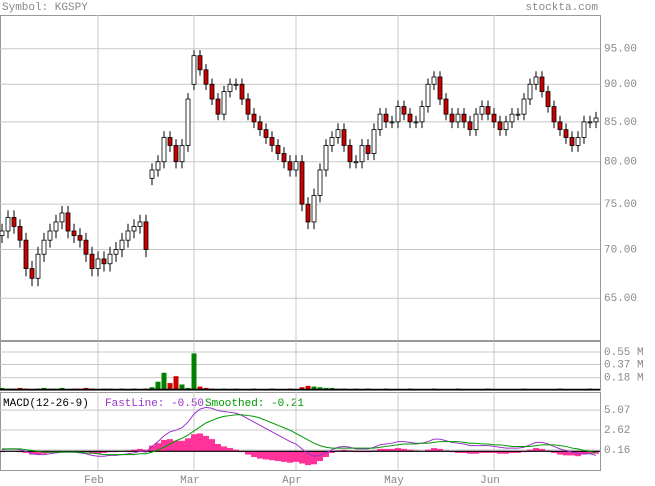  Describe the element at coordinates (299, 435) in the screenshot. I see `macd-line` at that location.